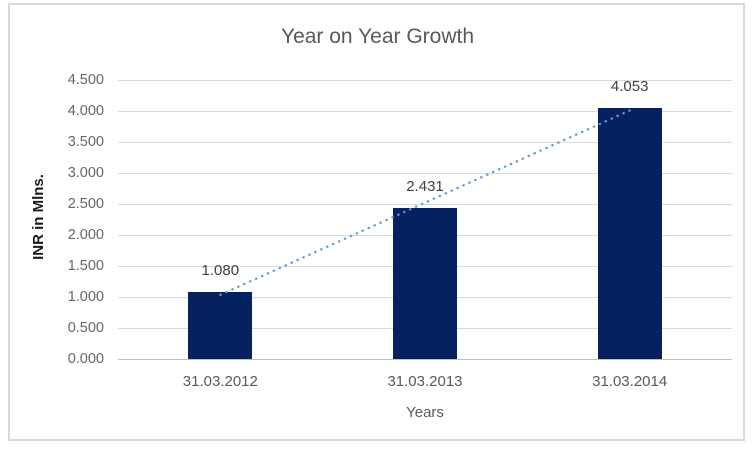 The image size is (755, 452). Describe the element at coordinates (630, 381) in the screenshot. I see `x-tick-label: 31.03.2014` at that location.